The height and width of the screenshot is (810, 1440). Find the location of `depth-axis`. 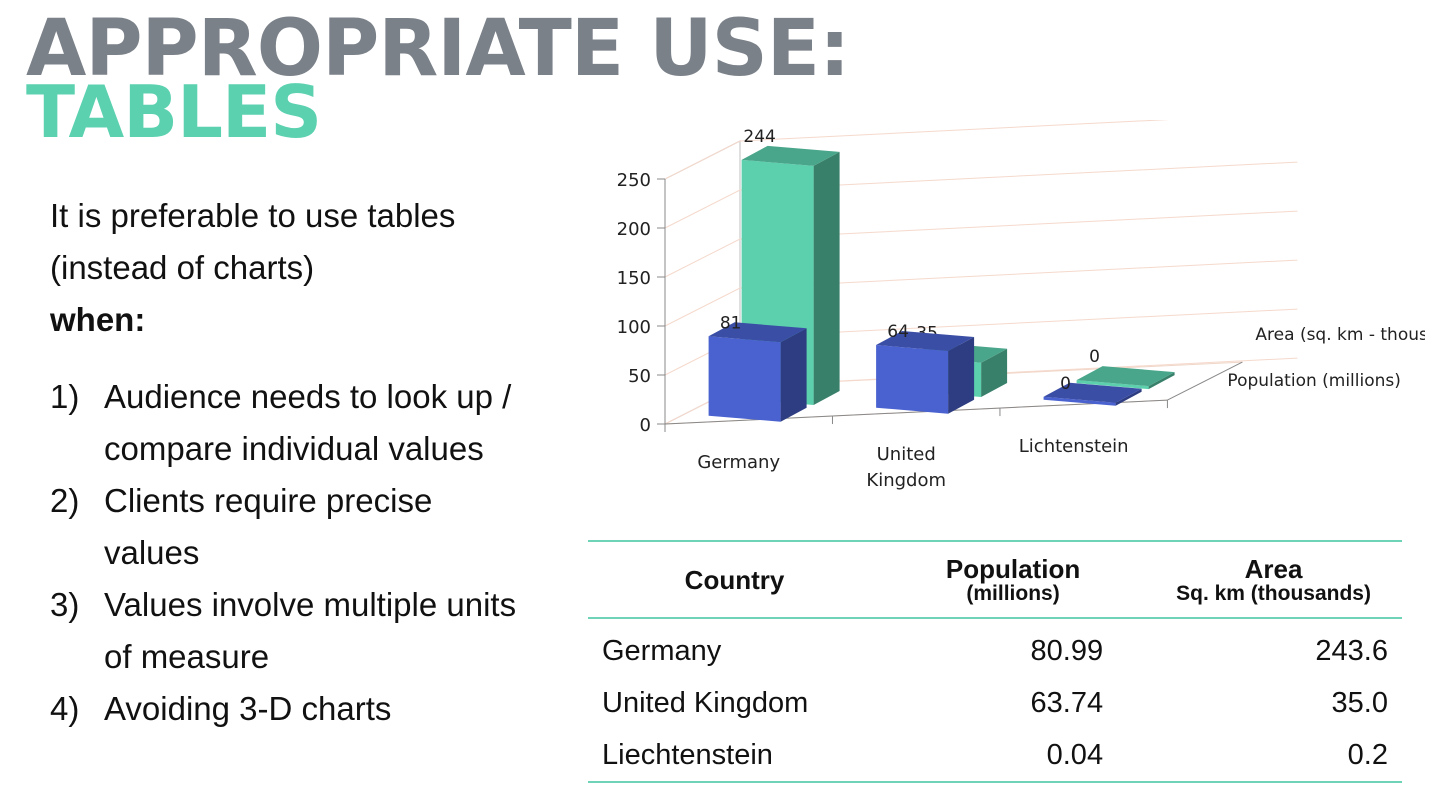

depth-axis is located at coordinates (1205, 381).